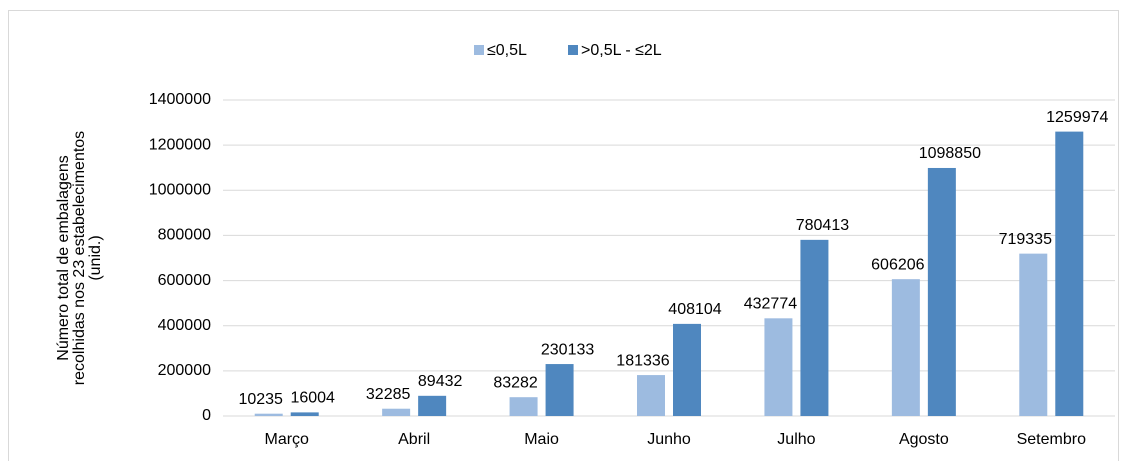 The image size is (1127, 461). What do you see at coordinates (206, 415) in the screenshot?
I see `y-tick-label: 0` at bounding box center [206, 415].